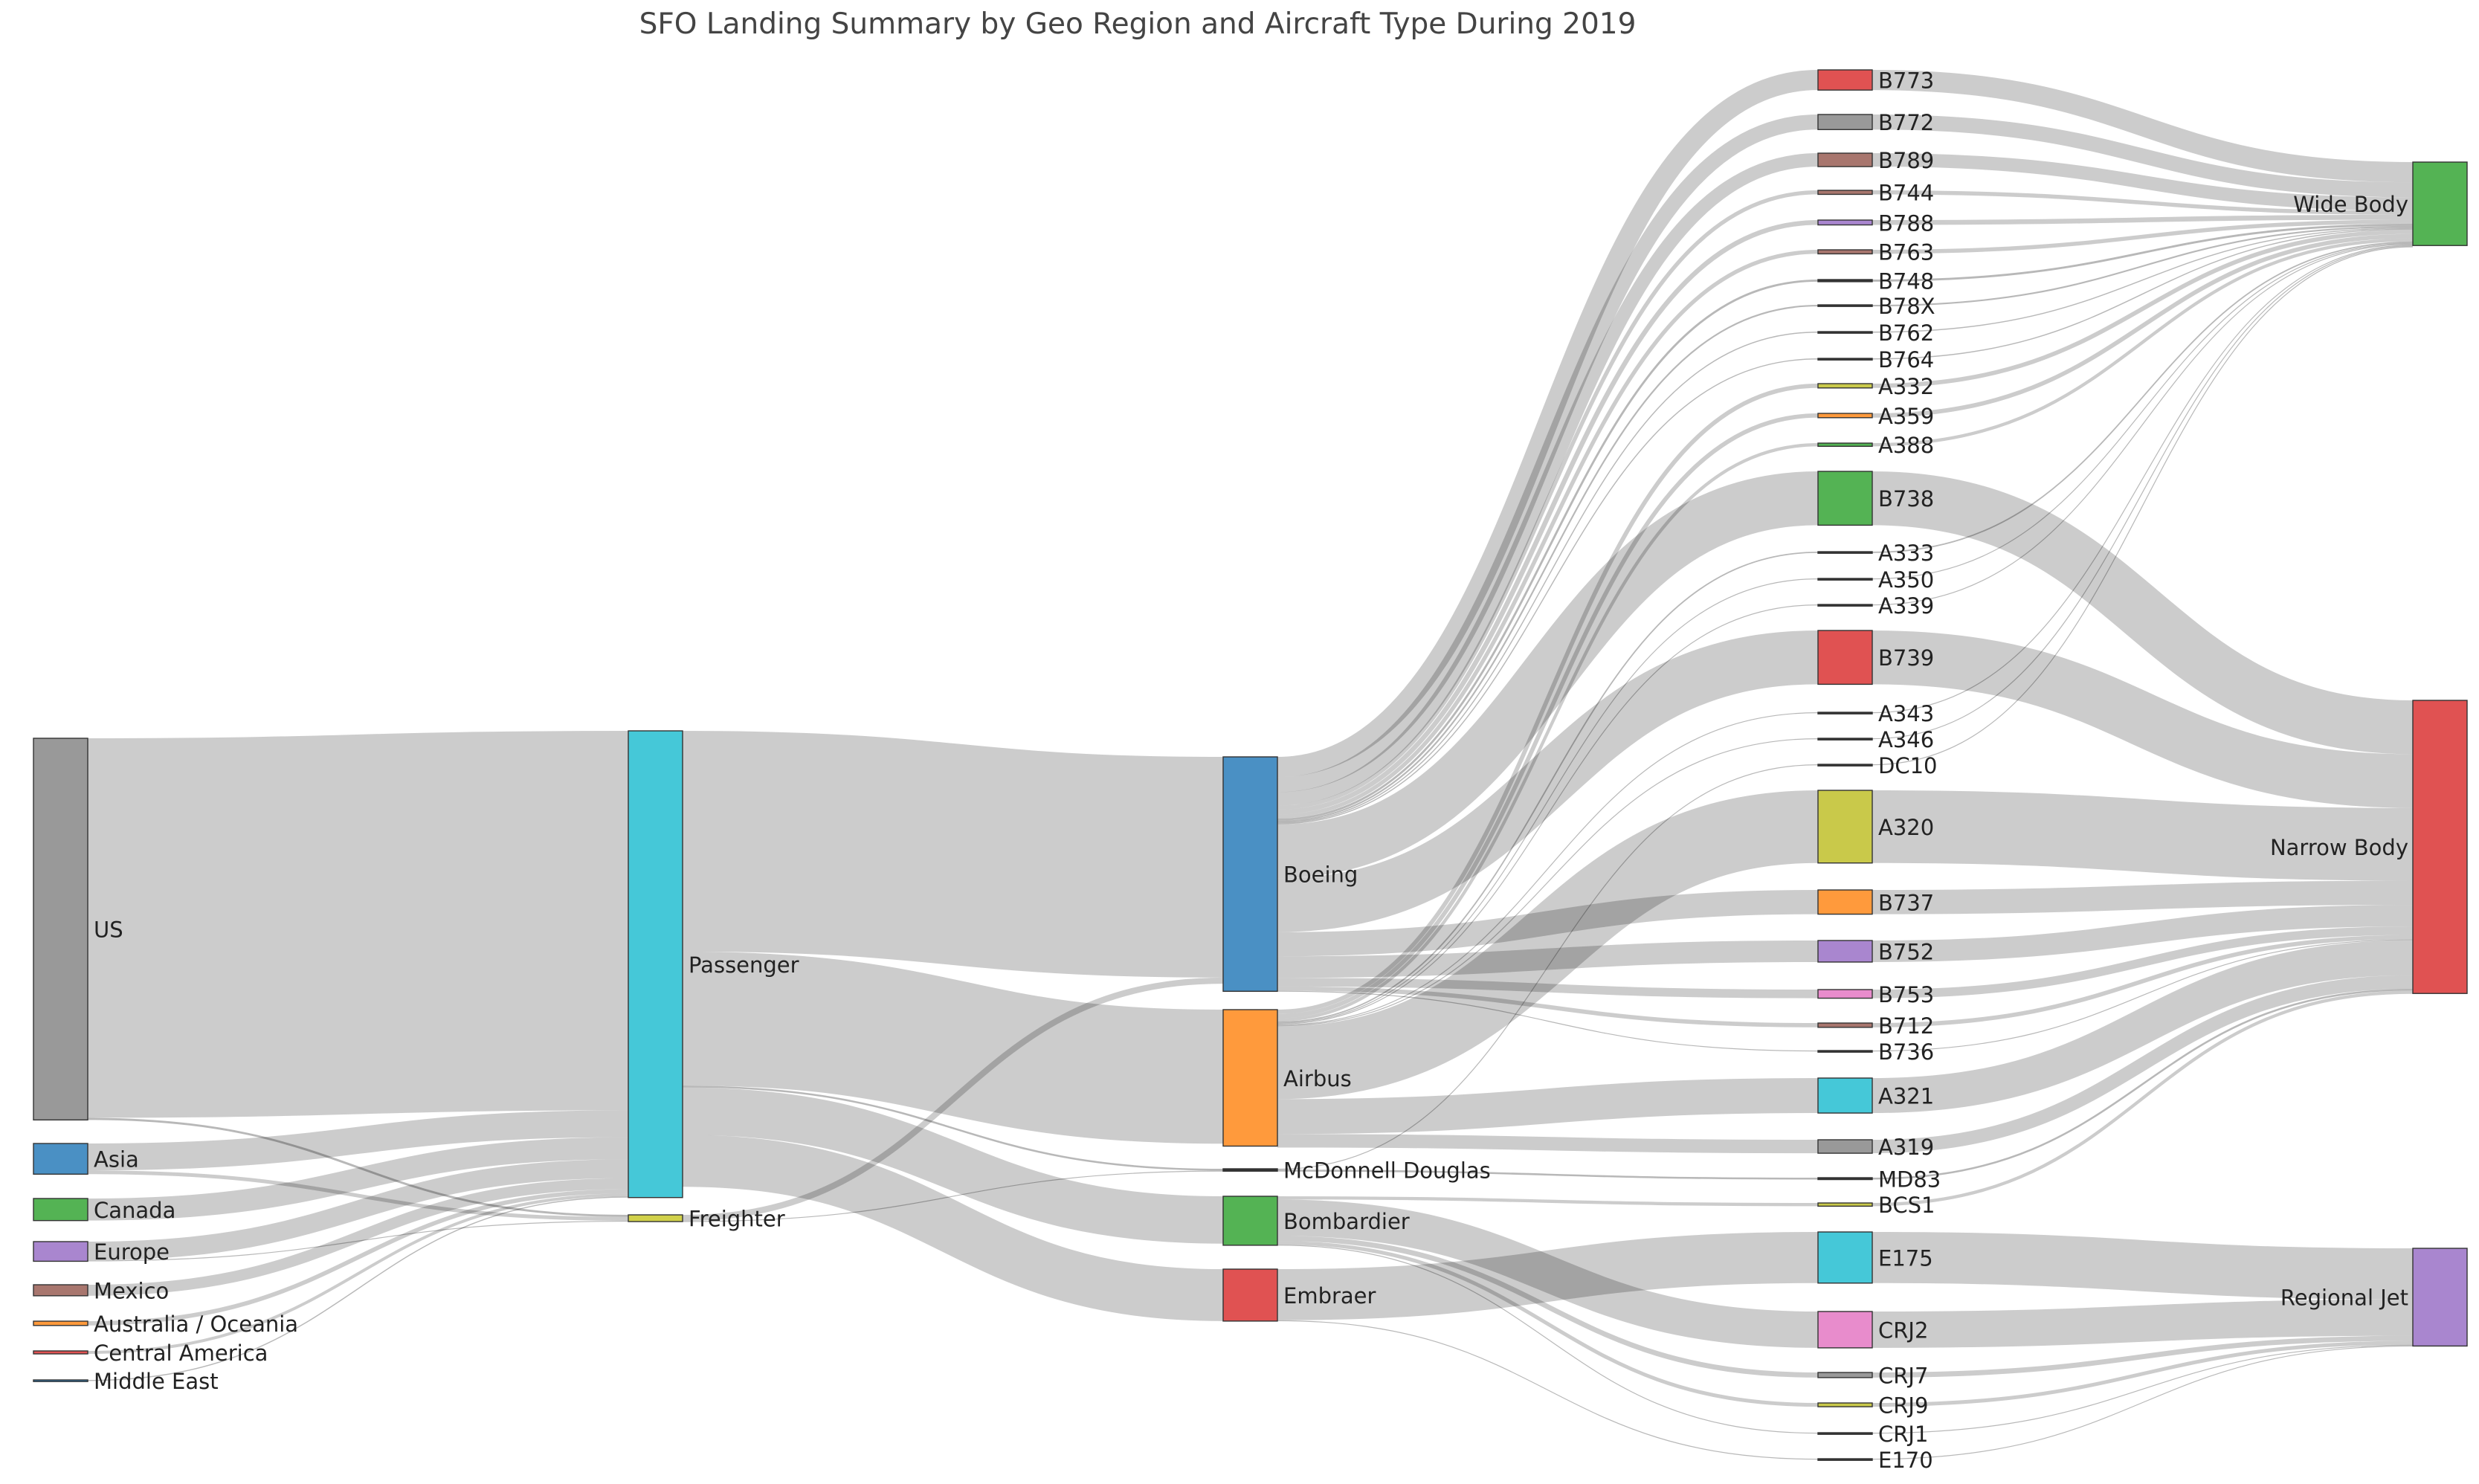 The image size is (2479, 1484). I want to click on sankey-node-bar-us, so click(60, 929).